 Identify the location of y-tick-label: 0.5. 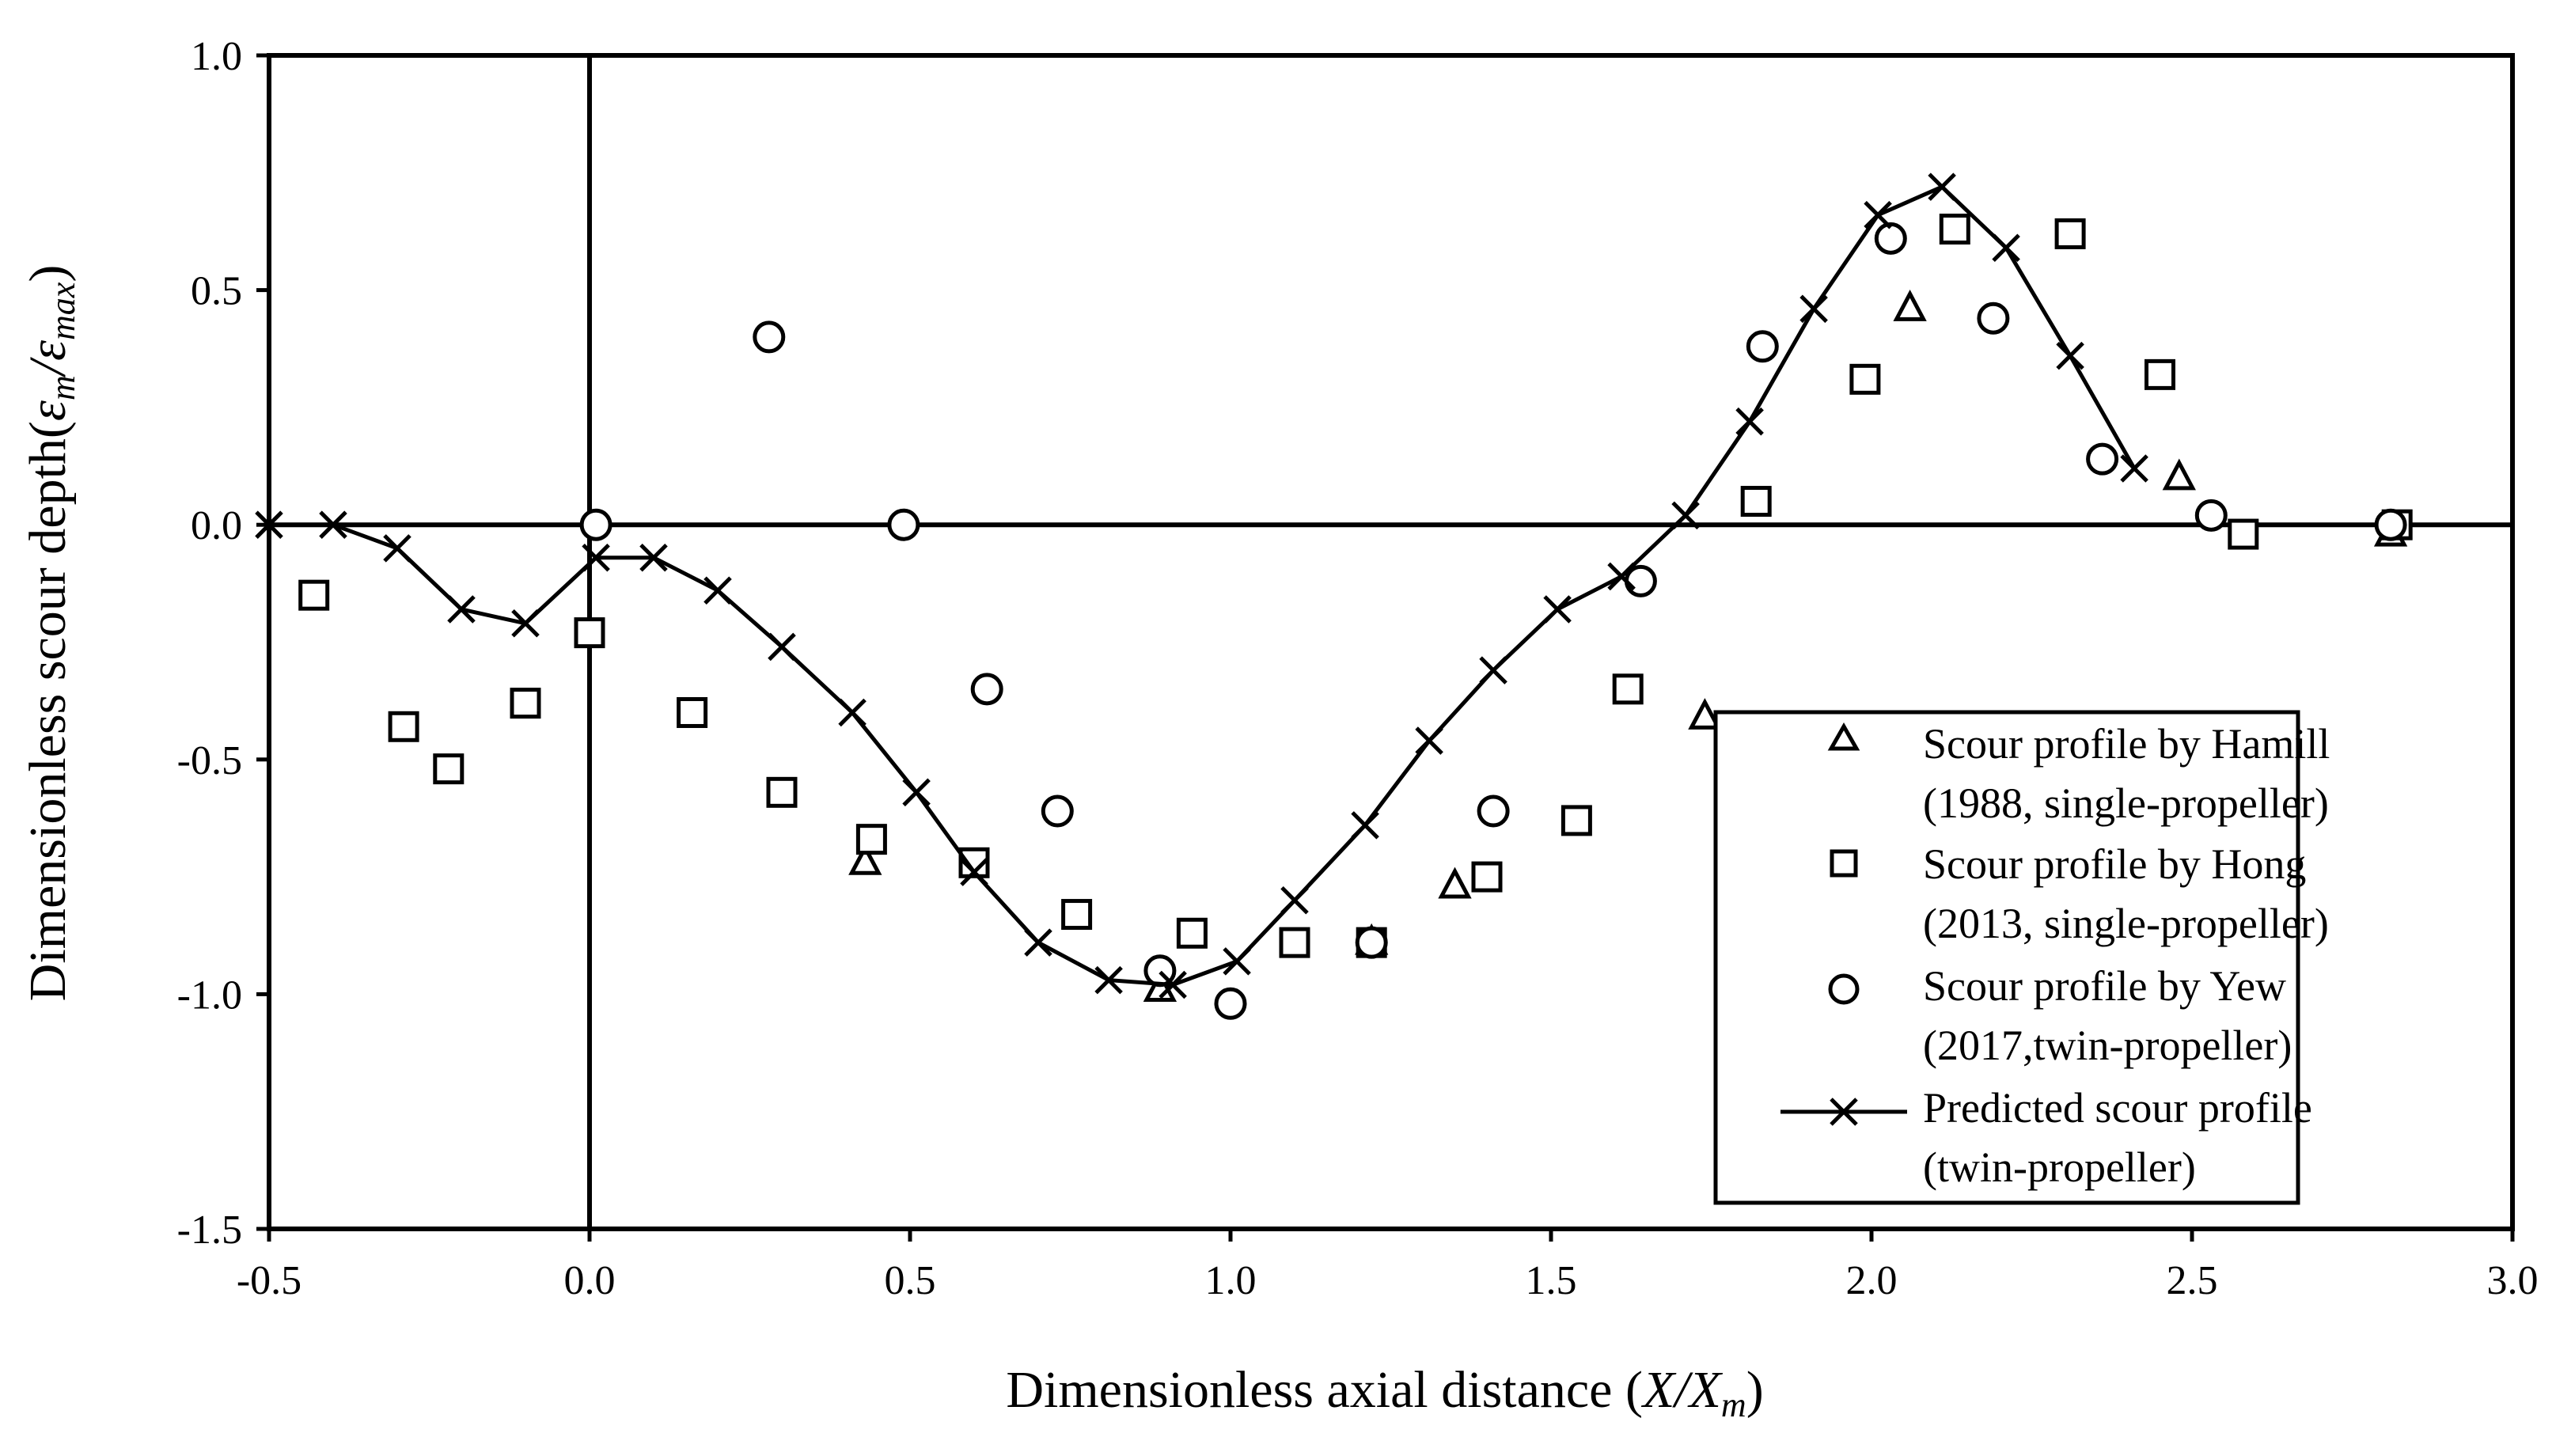
(216, 291).